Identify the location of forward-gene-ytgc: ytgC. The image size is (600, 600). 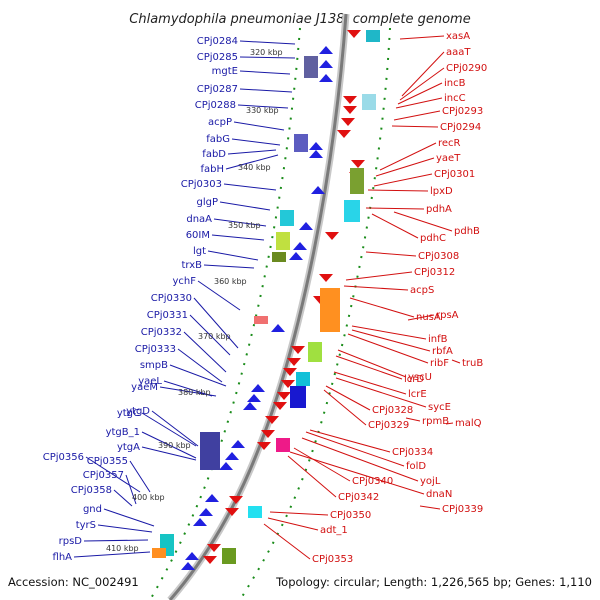
(157, 427).